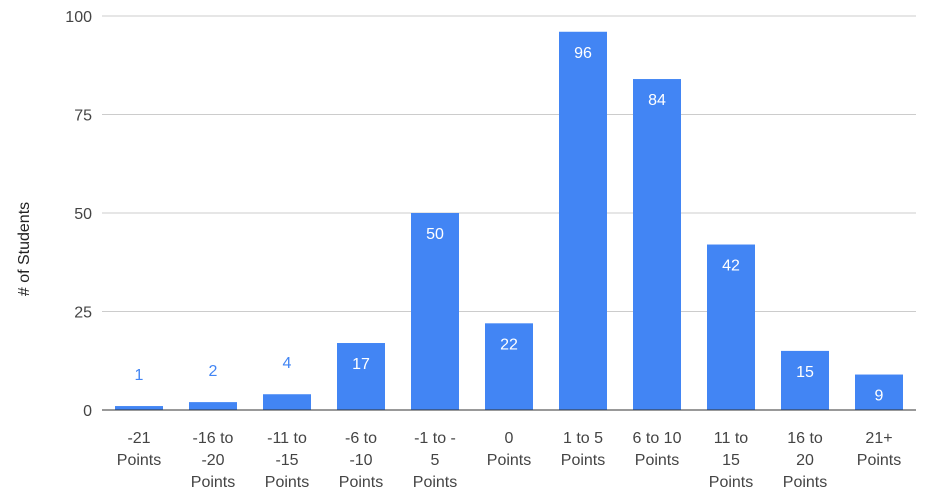 The height and width of the screenshot is (496, 927). What do you see at coordinates (731, 266) in the screenshot?
I see `data-label: 42` at bounding box center [731, 266].